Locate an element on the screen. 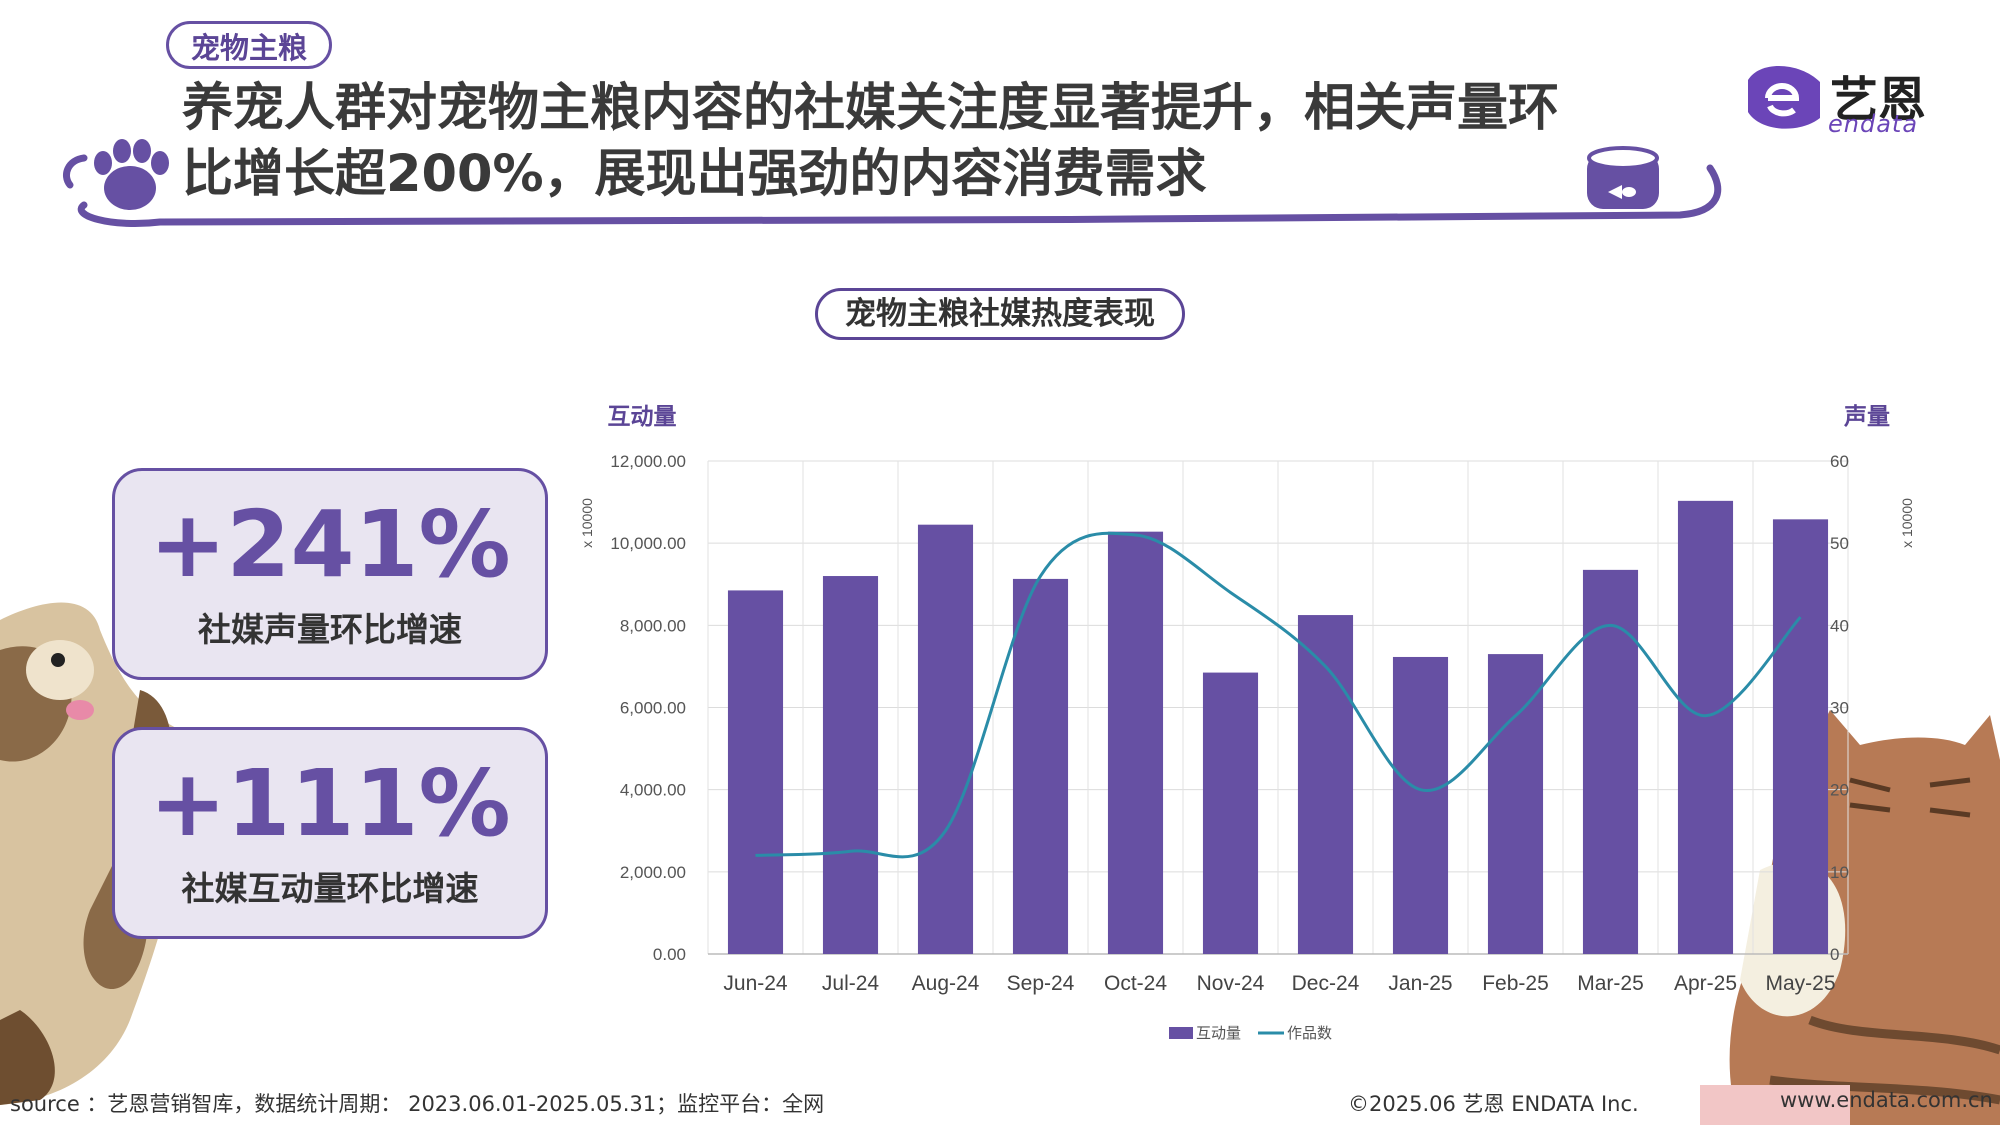 This screenshot has width=2000, height=1125. title-line-2: 比增长超200%，展现出强劲的内容消费需求 is located at coordinates (694, 174).